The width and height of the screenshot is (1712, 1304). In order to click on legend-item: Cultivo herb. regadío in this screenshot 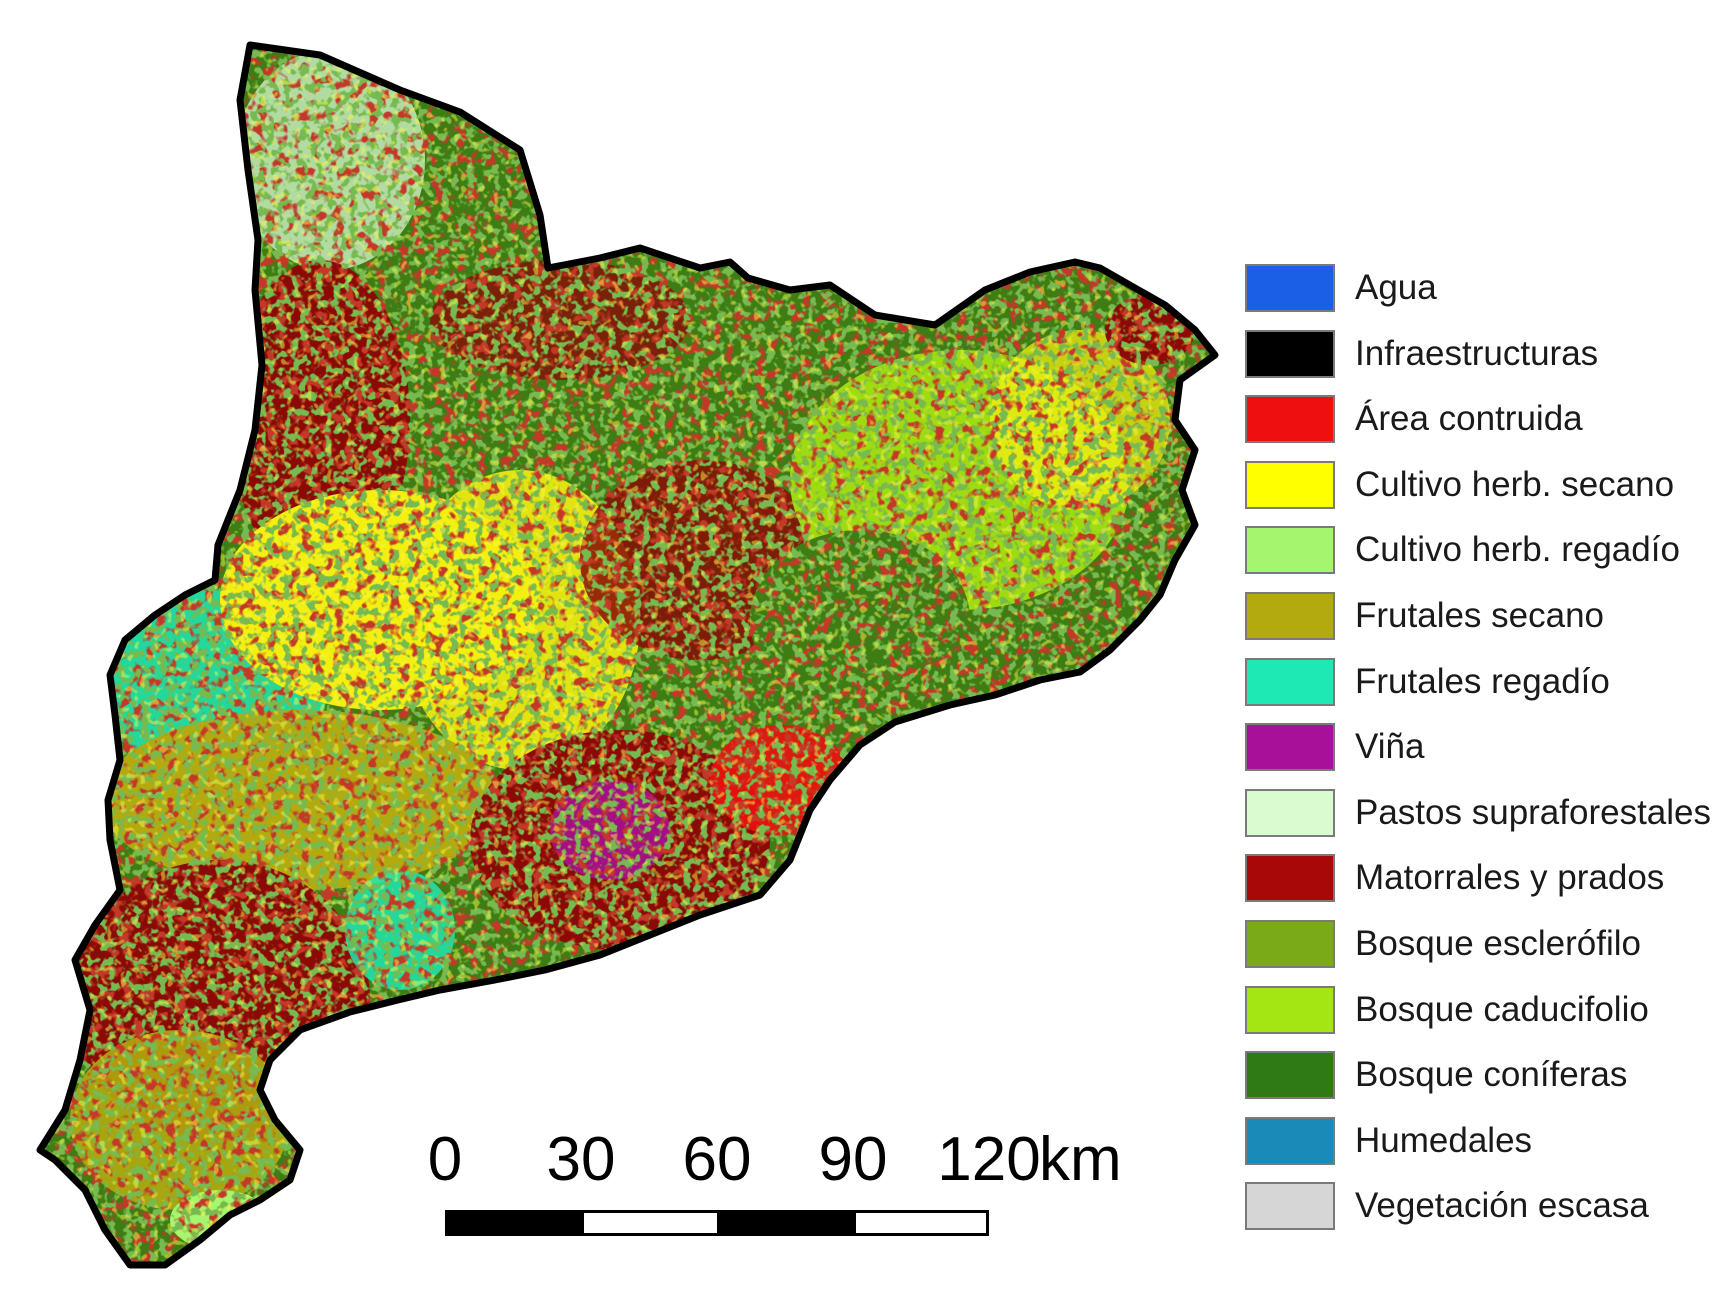, I will do `click(1475, 559)`.